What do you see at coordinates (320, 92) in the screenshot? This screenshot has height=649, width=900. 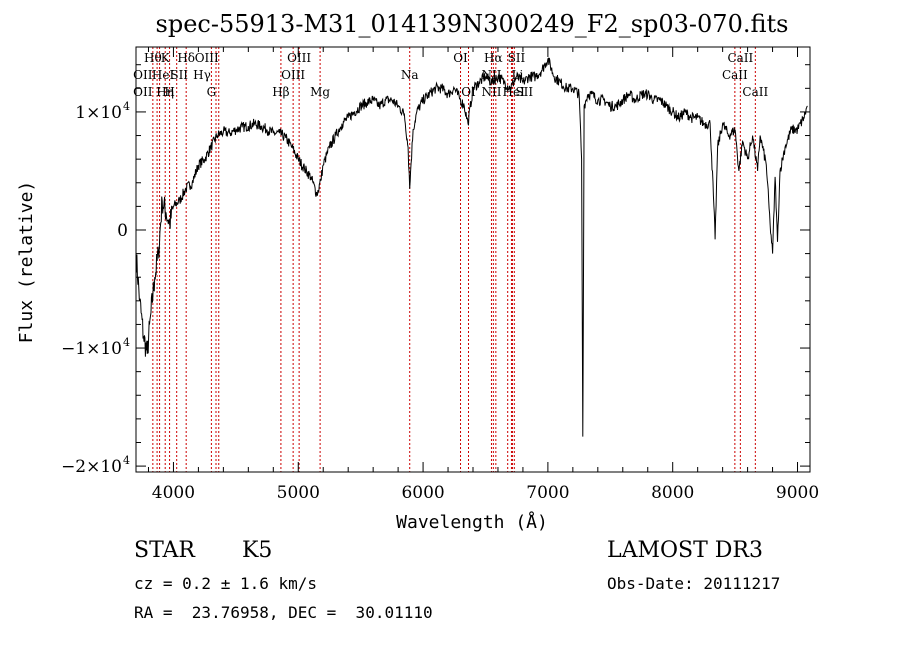 I see `spectral-line-label: Mg` at bounding box center [320, 92].